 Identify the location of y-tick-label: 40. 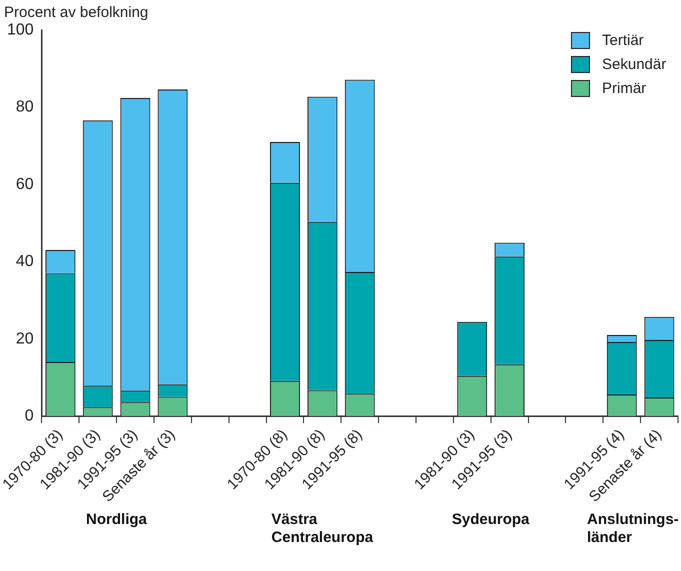
(25, 261).